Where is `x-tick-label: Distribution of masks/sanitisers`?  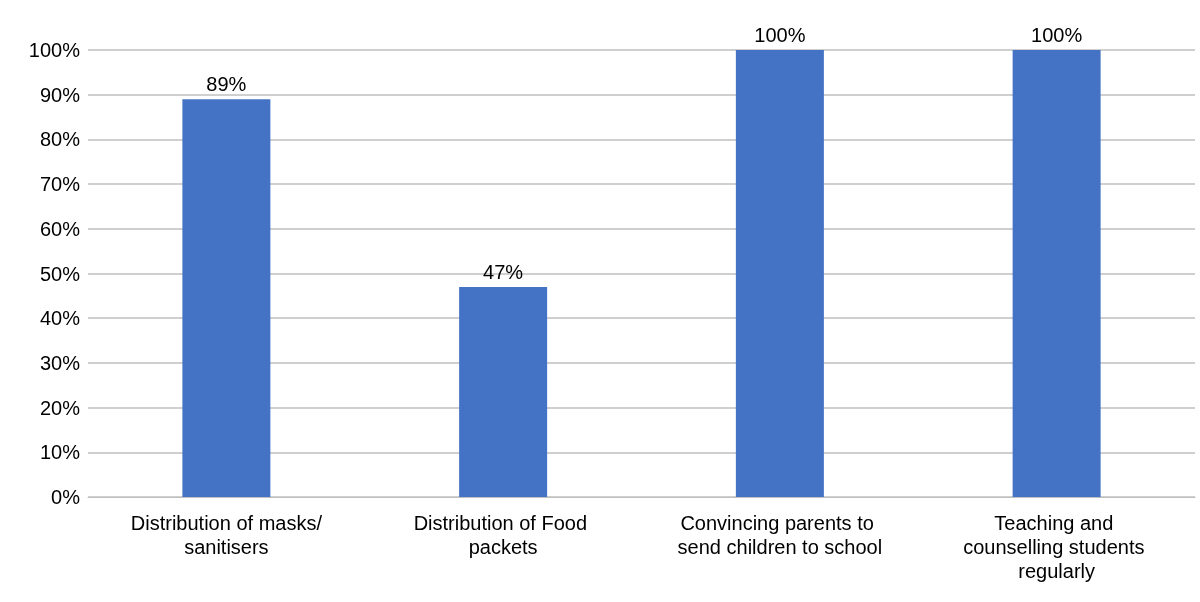
x-tick-label: Distribution of masks/sanitisers is located at coordinates (226, 535).